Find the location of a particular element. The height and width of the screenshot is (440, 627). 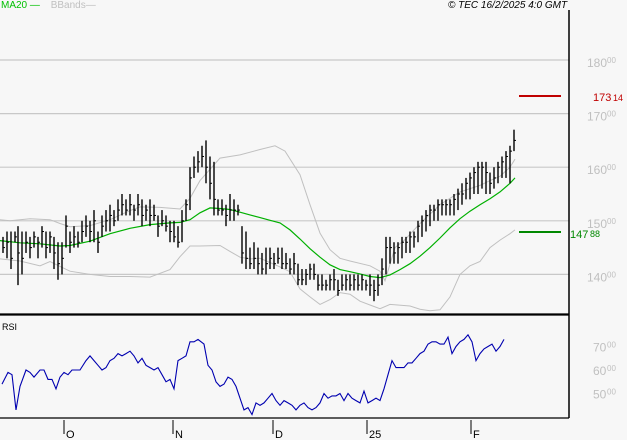

price-axis-label: 180 is located at coordinates (597, 63).